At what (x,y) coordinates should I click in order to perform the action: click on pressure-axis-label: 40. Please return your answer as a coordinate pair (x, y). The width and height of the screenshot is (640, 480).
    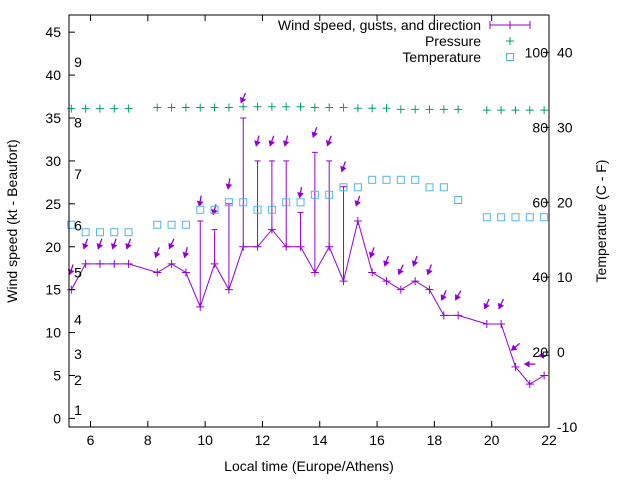
    Looking at the image, I should click on (540, 277).